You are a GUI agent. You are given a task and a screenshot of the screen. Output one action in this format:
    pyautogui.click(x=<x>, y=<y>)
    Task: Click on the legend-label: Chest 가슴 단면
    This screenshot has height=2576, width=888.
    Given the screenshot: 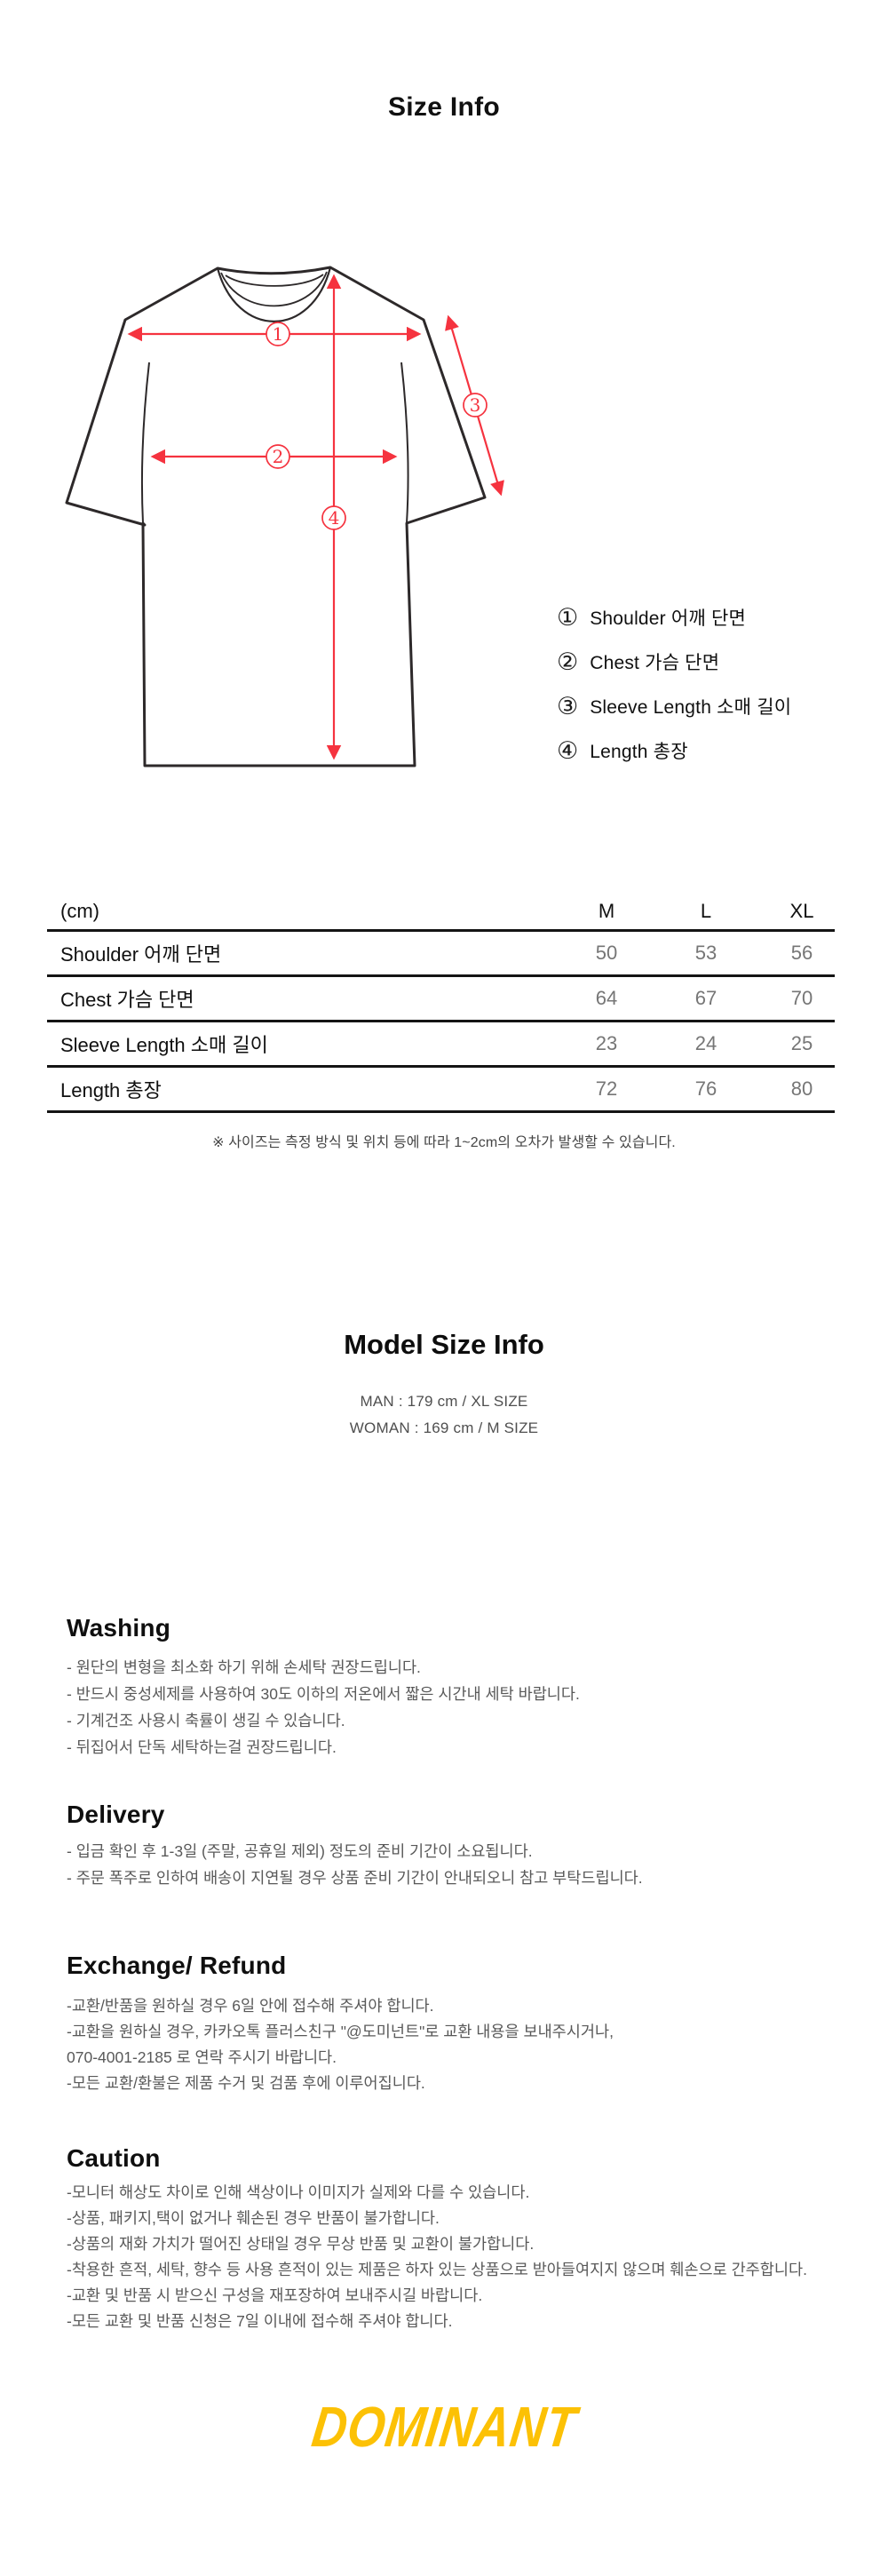 What is the action you would take?
    pyautogui.click(x=655, y=663)
    